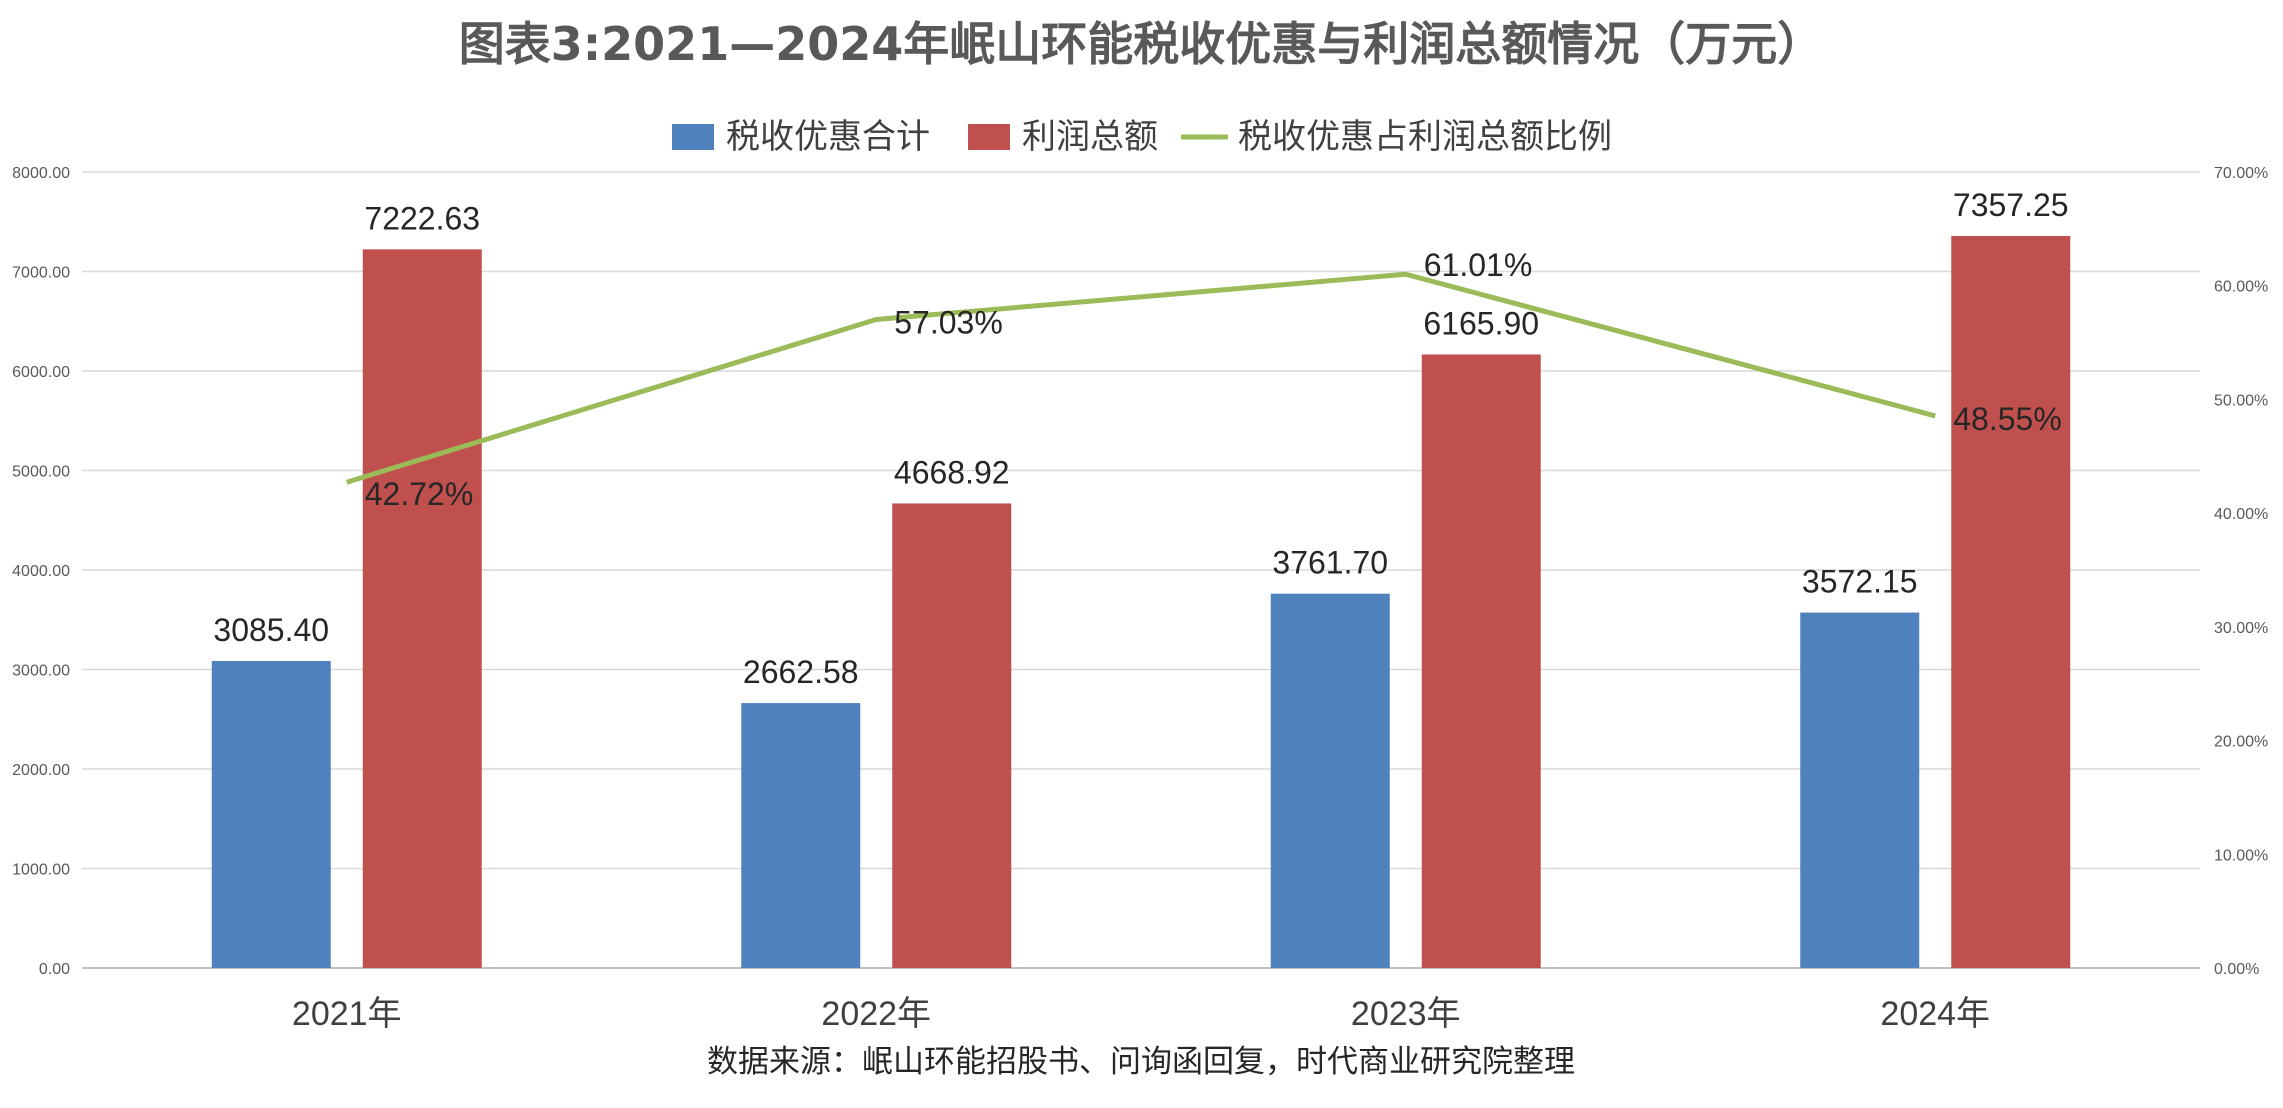 This screenshot has height=1108, width=2283. I want to click on x-tick-label: 2023年, so click(1406, 1014).